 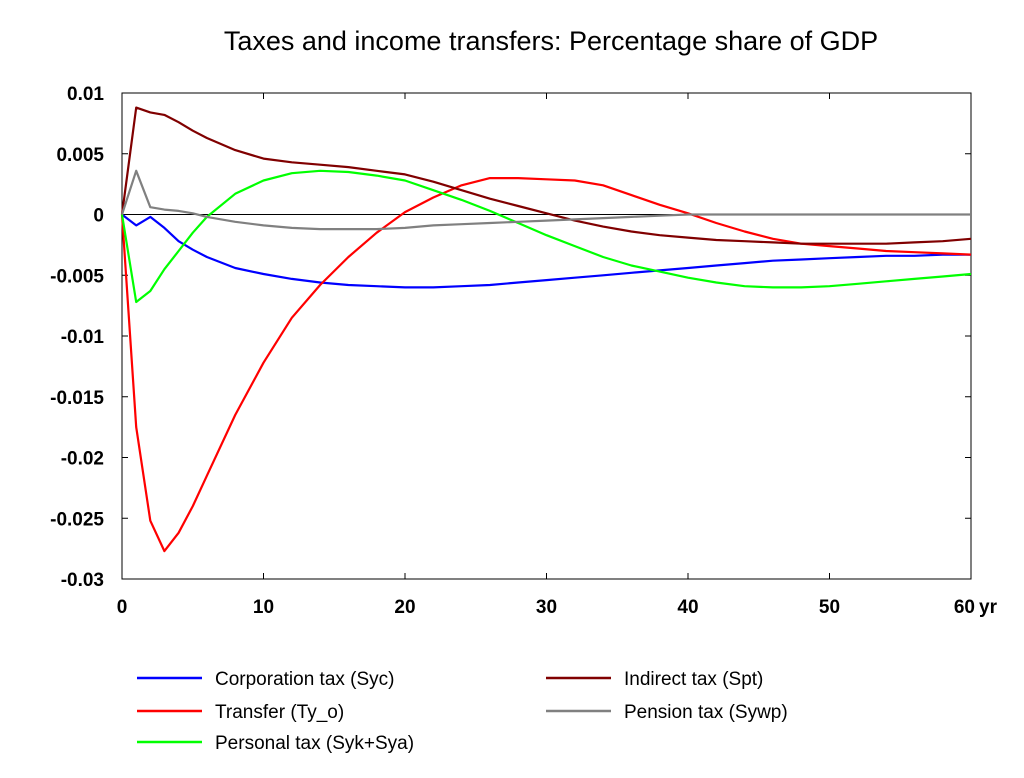 What do you see at coordinates (964, 607) in the screenshot?
I see `x-tick-label: 60` at bounding box center [964, 607].